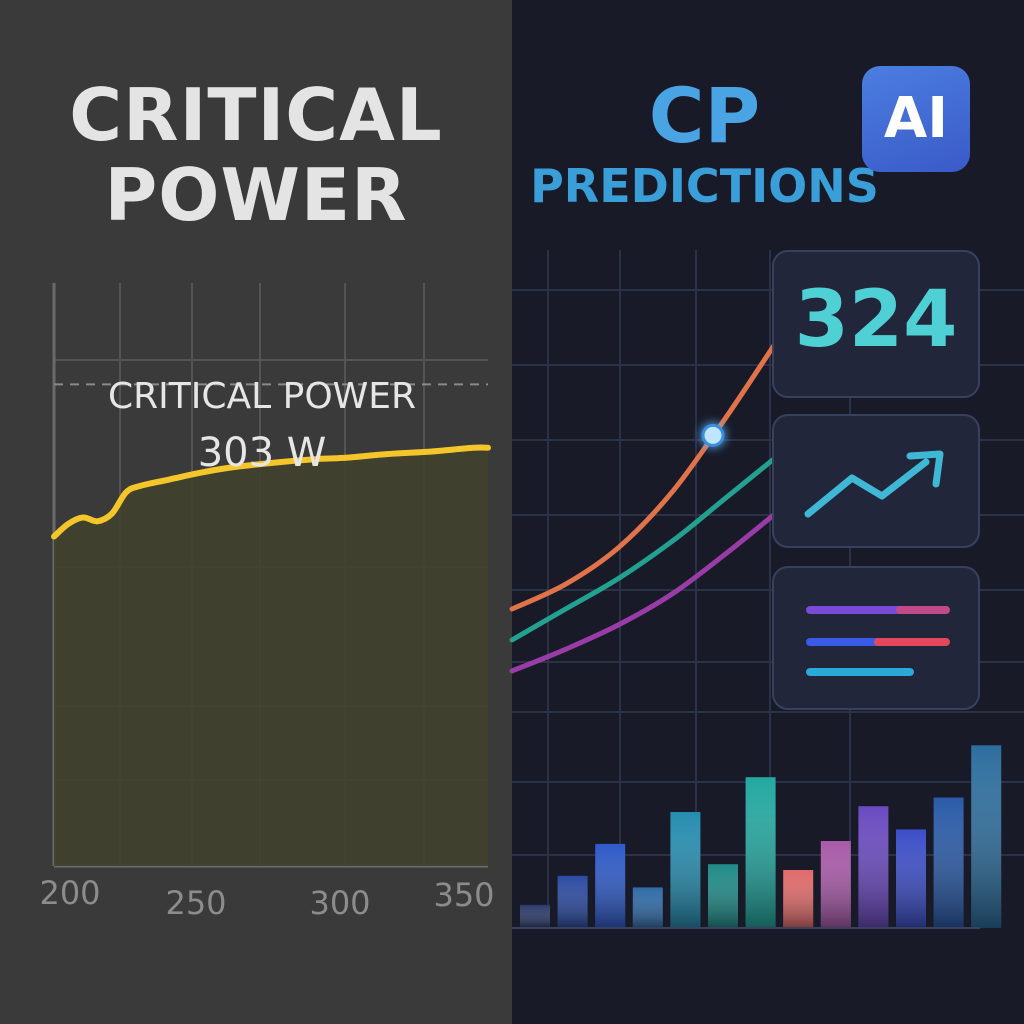  I want to click on prediction-curve-teal, so click(646, 547).